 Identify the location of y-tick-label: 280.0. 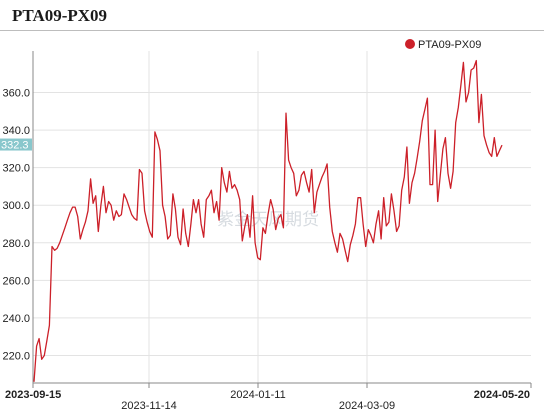
(16, 244).